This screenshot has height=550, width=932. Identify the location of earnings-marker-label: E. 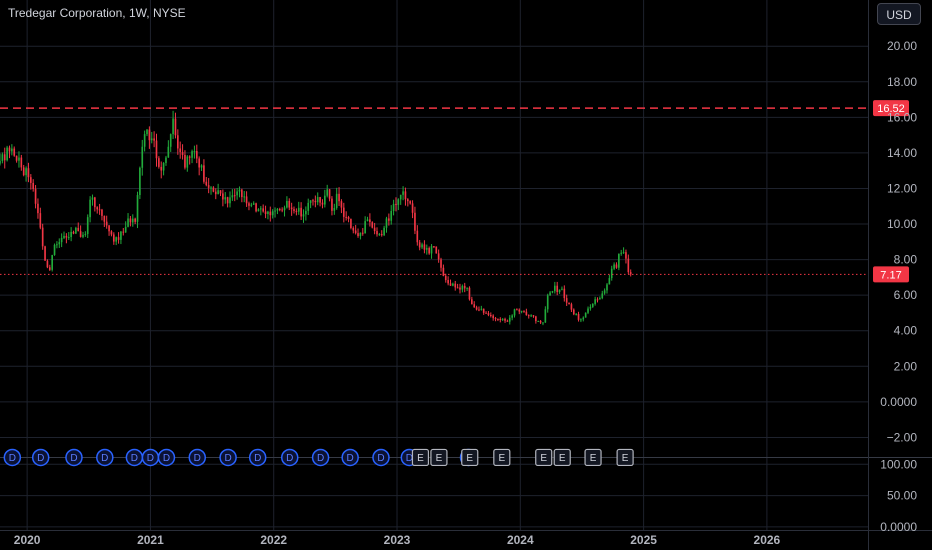
(439, 458).